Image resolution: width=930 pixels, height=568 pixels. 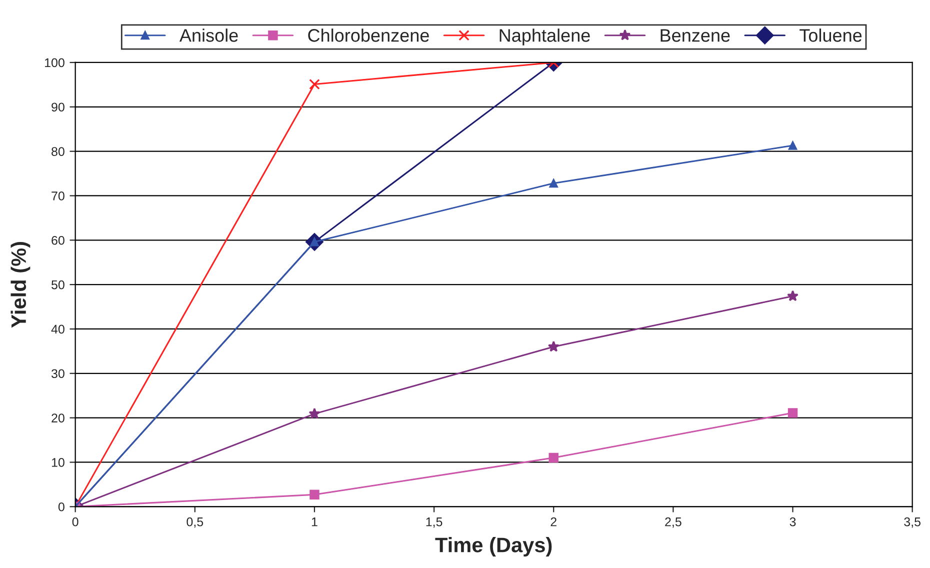 I want to click on x-tick-label: 3, so click(x=793, y=521).